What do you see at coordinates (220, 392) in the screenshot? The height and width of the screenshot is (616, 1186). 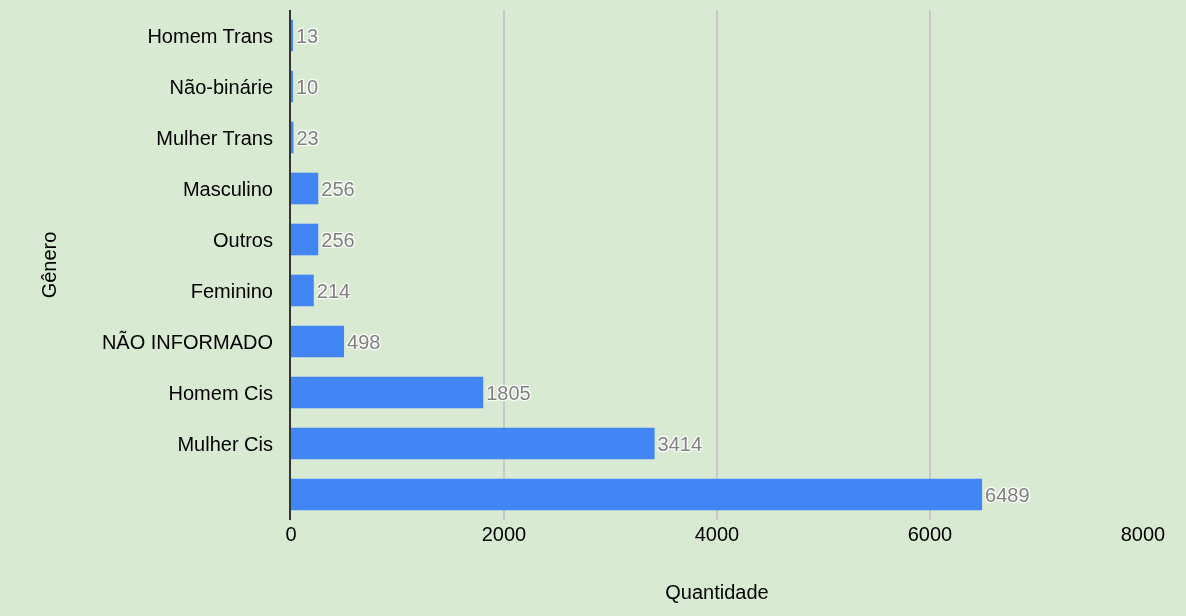 I see `y-tick-label: Homem Cis` at bounding box center [220, 392].